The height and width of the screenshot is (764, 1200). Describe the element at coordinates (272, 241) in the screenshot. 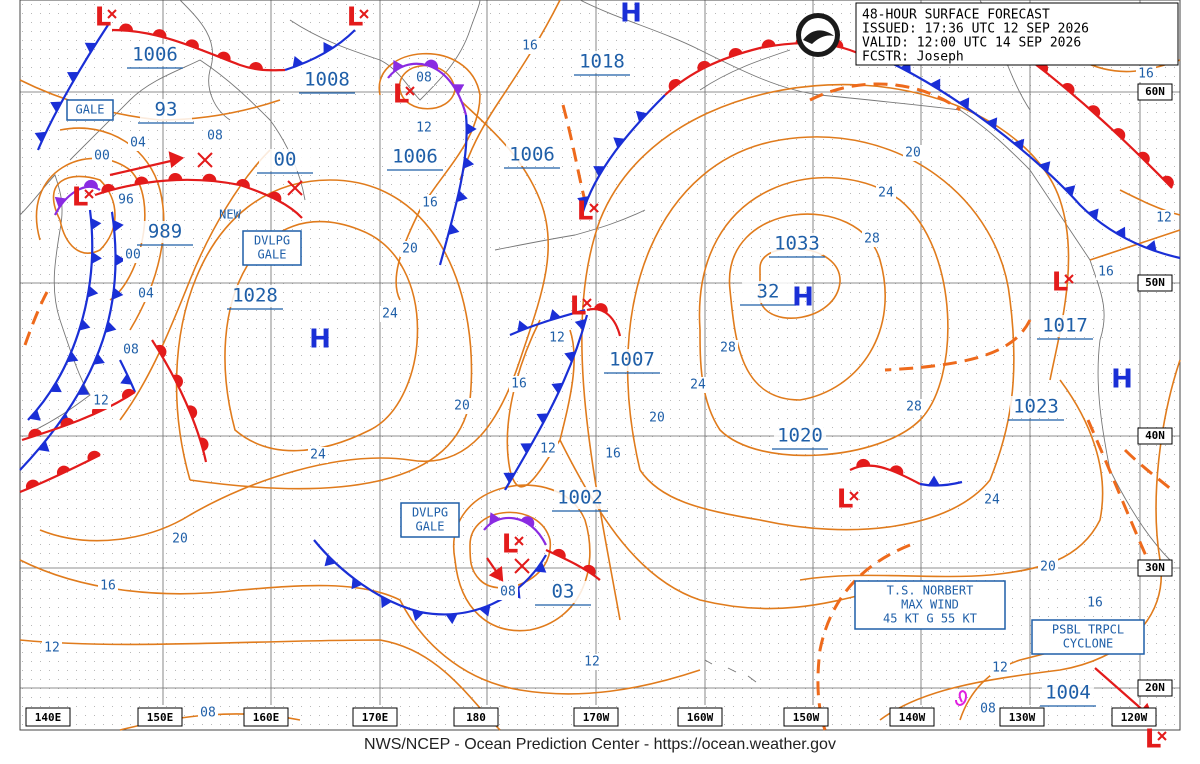

I see `annotation-text: DVLPG` at that location.